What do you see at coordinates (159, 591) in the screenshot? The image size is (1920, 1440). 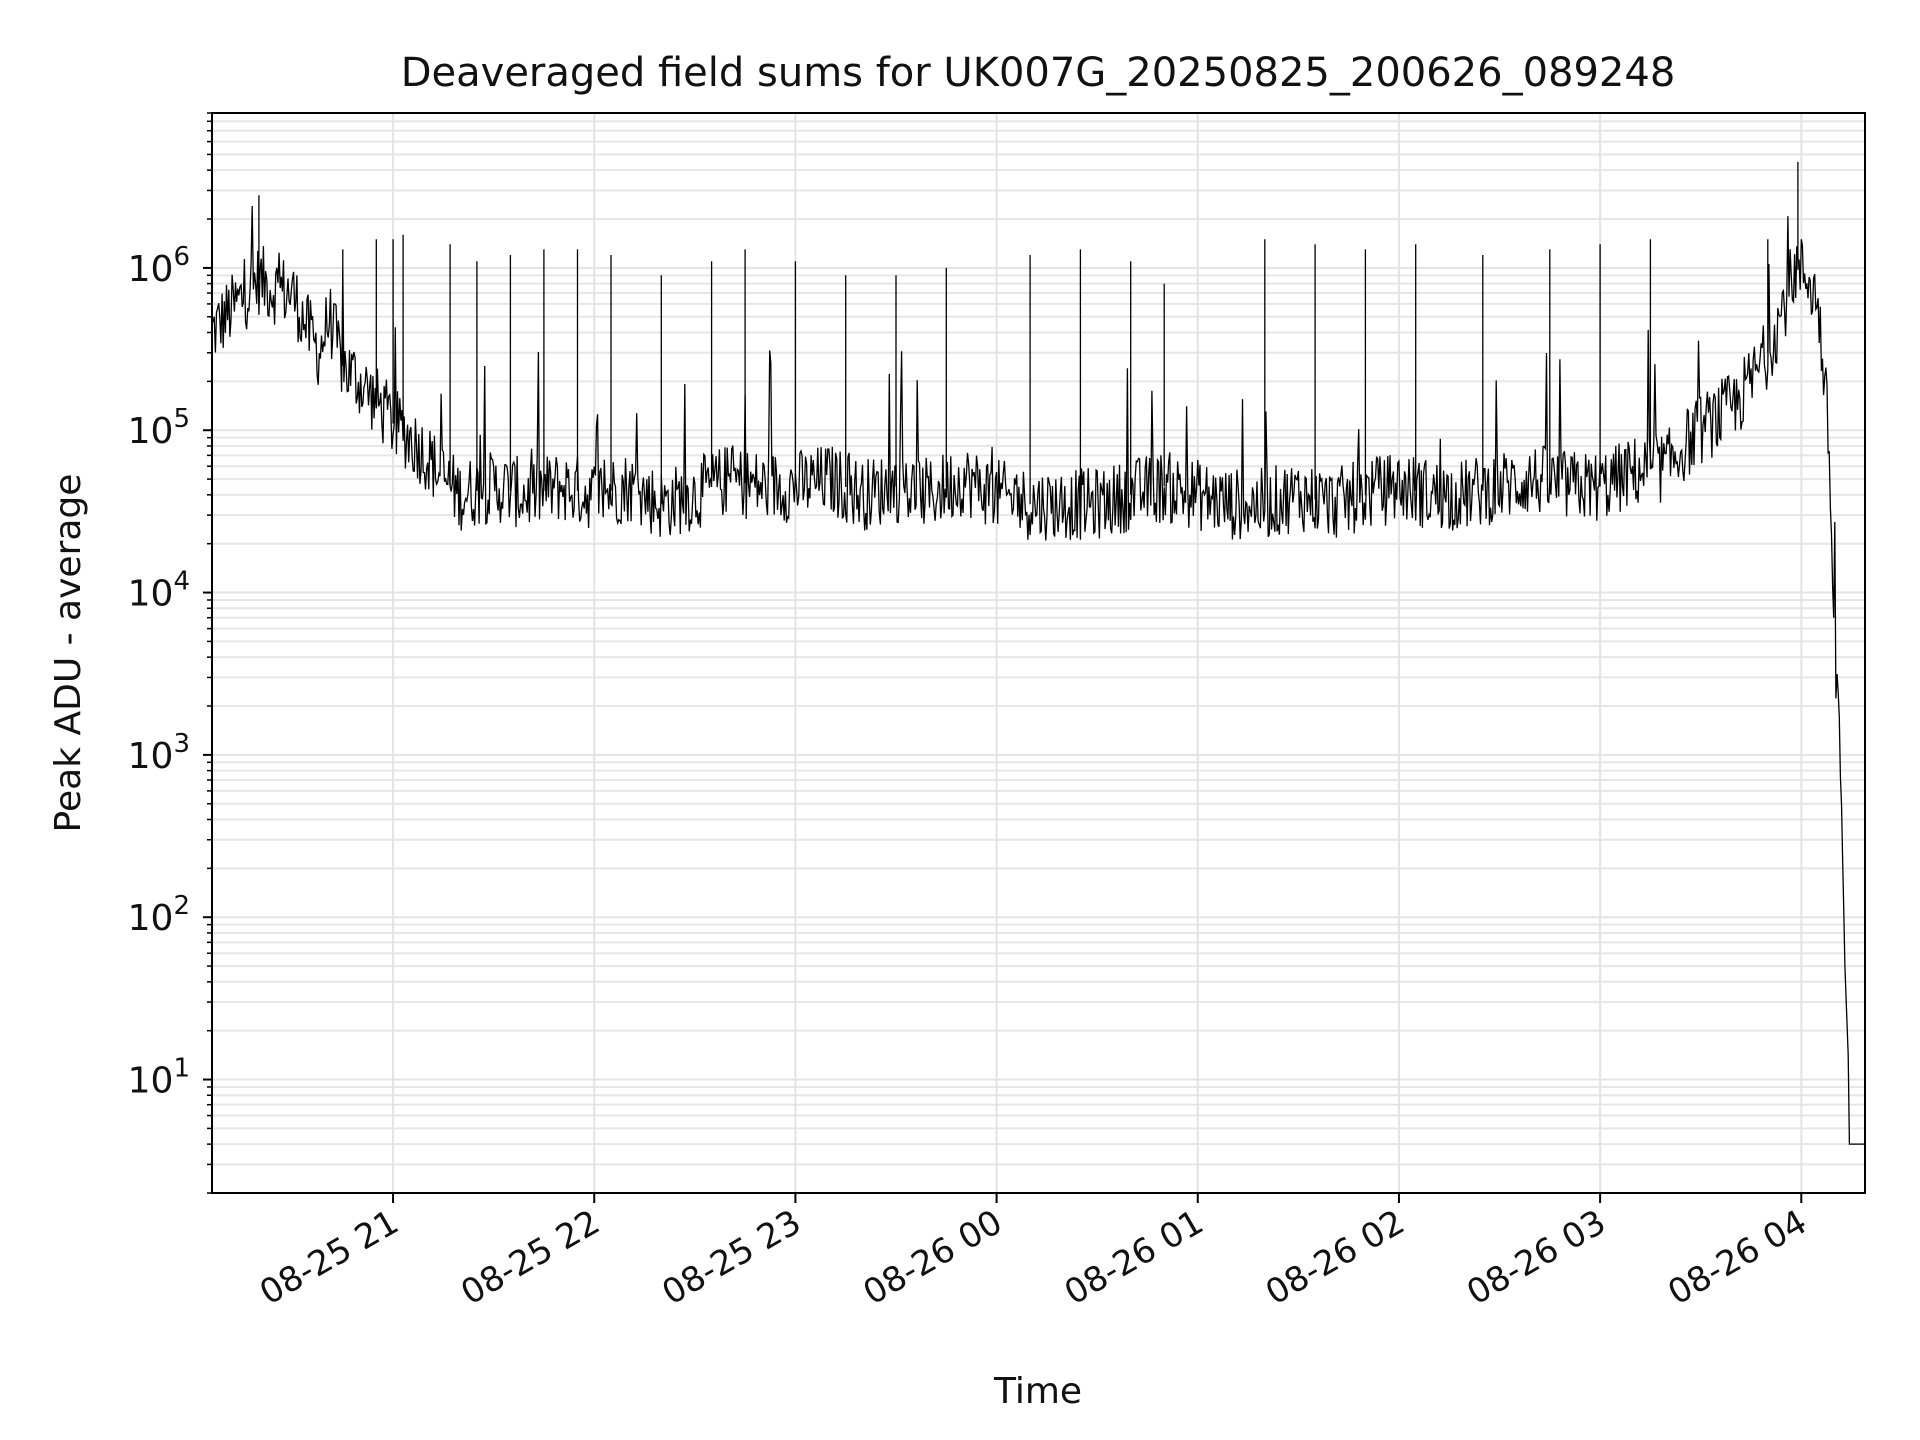 I see `y-tick-label: 10⁴` at bounding box center [159, 591].